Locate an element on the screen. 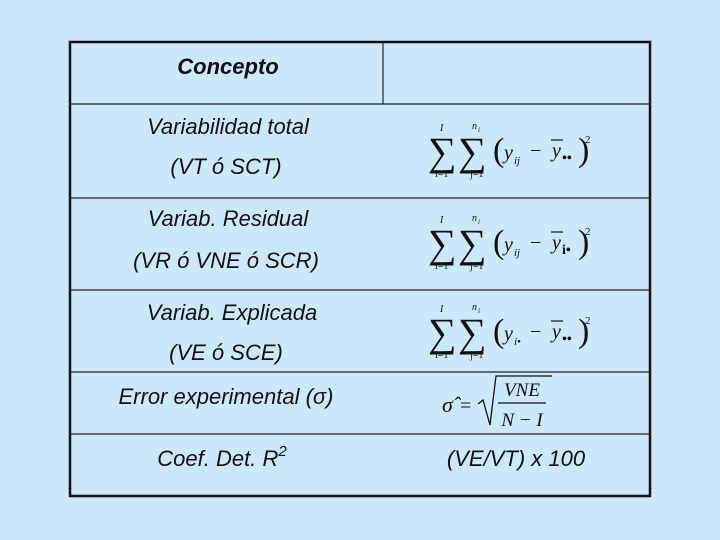 The image size is (720, 540). formula-text: (VE/VT) x 100 is located at coordinates (516, 458).